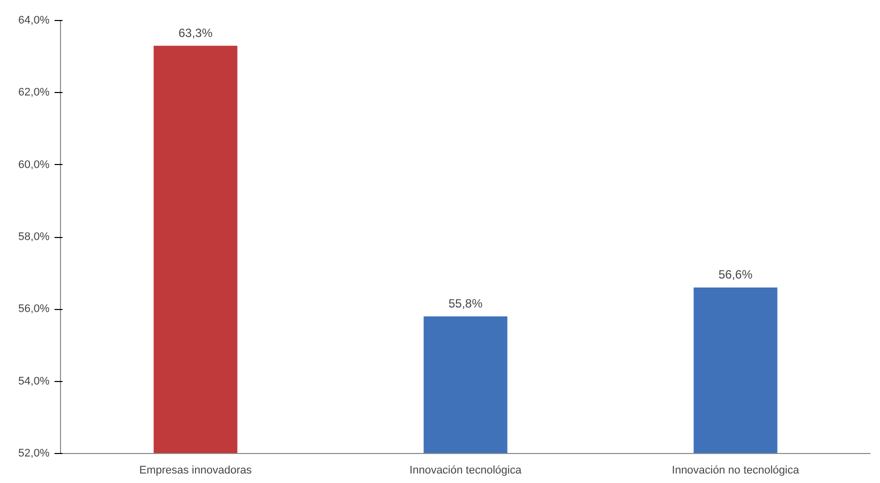 The width and height of the screenshot is (880, 483). I want to click on y-tick-label: 62,0%, so click(34, 92).